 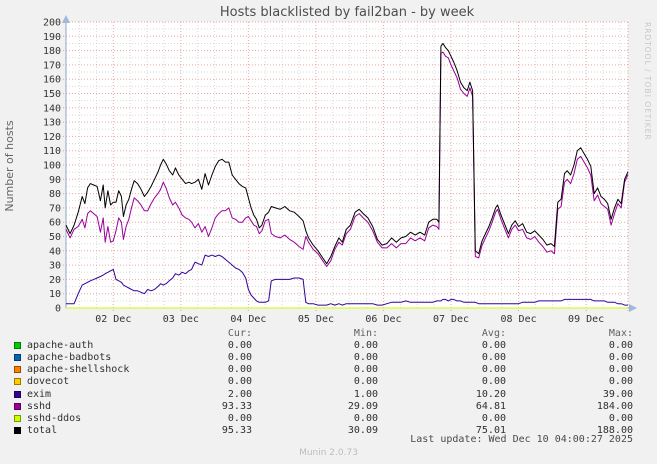 What do you see at coordinates (614, 406) in the screenshot?
I see `legend-max: 184.00` at bounding box center [614, 406].